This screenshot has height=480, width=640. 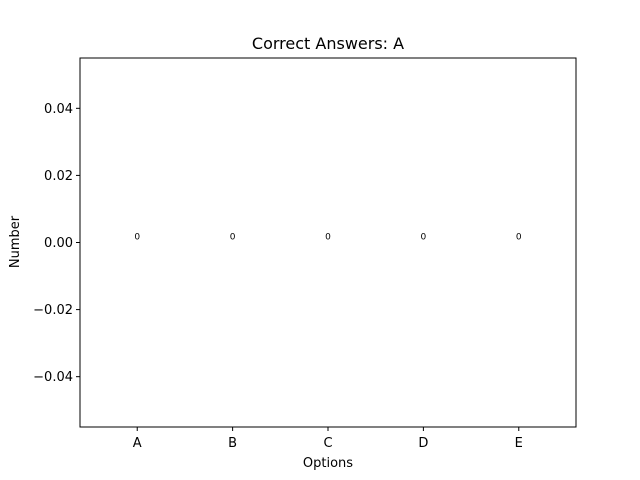 What do you see at coordinates (327, 443) in the screenshot?
I see `x-tick-label: C` at bounding box center [327, 443].